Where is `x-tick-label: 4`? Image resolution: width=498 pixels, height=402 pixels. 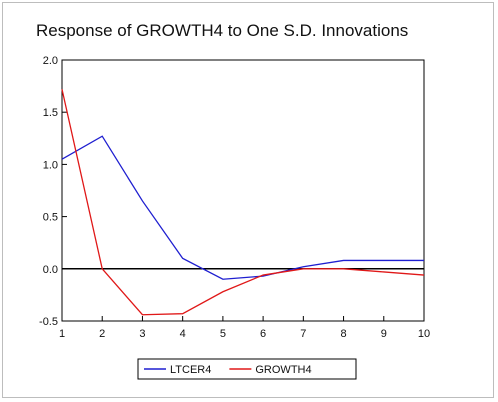
x-tick-label: 4 is located at coordinates (183, 334).